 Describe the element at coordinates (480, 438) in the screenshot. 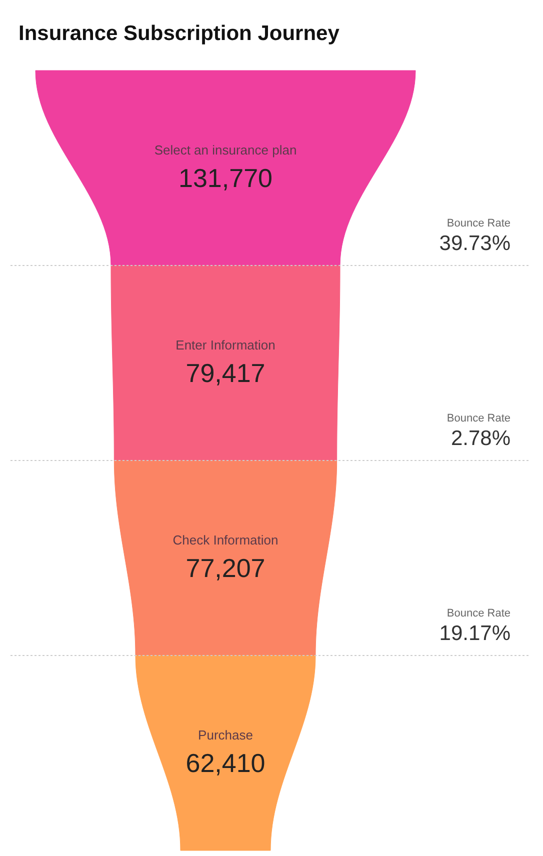

I see `text: 2.78%` at that location.